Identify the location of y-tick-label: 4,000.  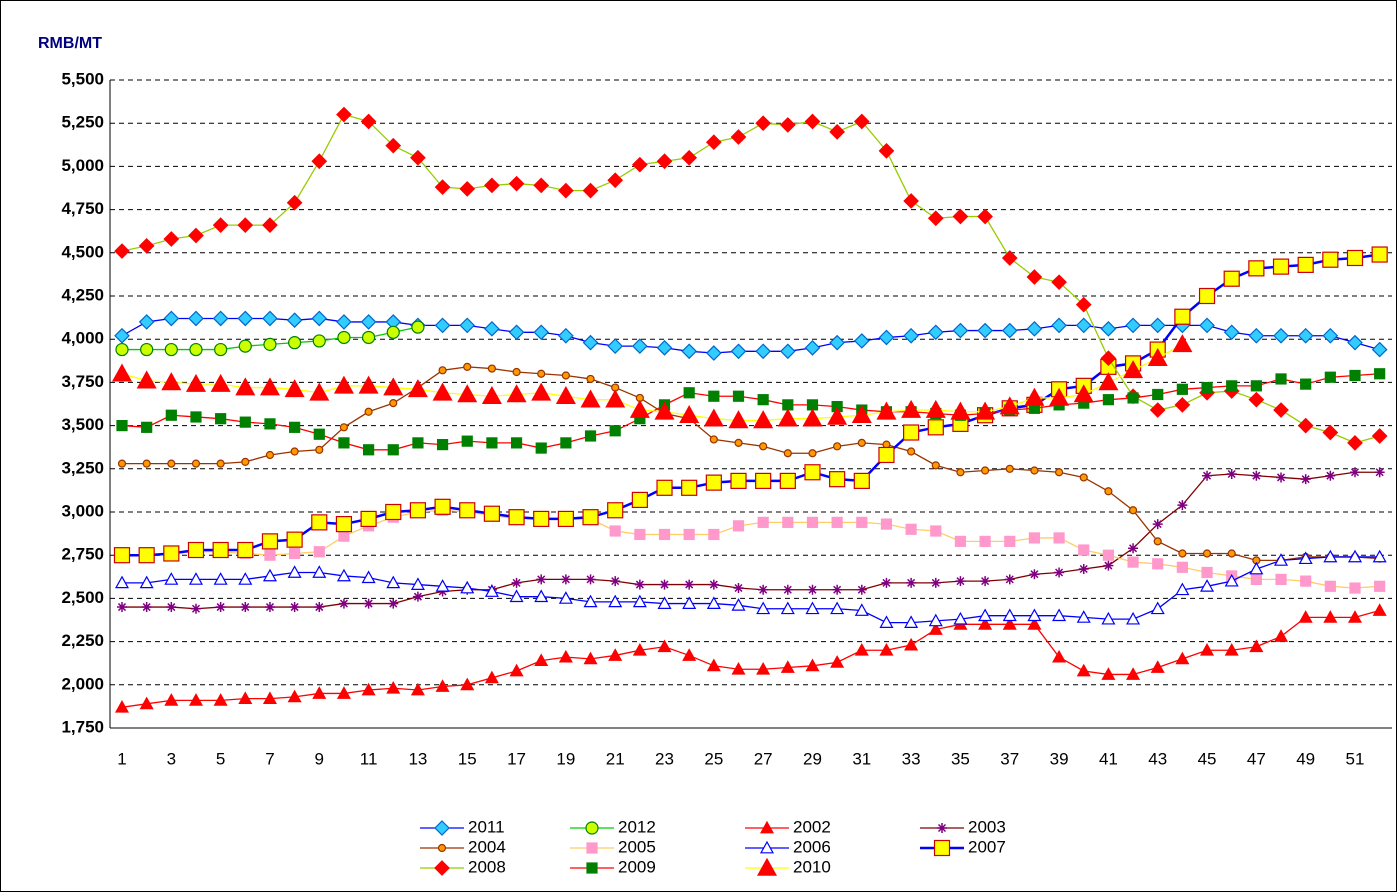
(82, 338).